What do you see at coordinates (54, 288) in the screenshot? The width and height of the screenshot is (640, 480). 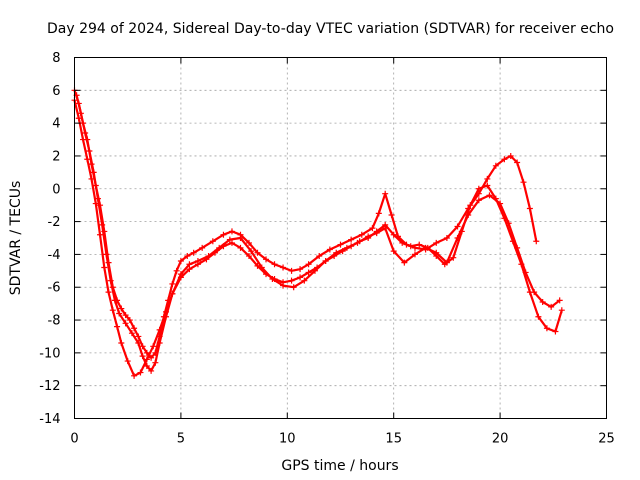 I see `y-tick-label: -6` at bounding box center [54, 288].